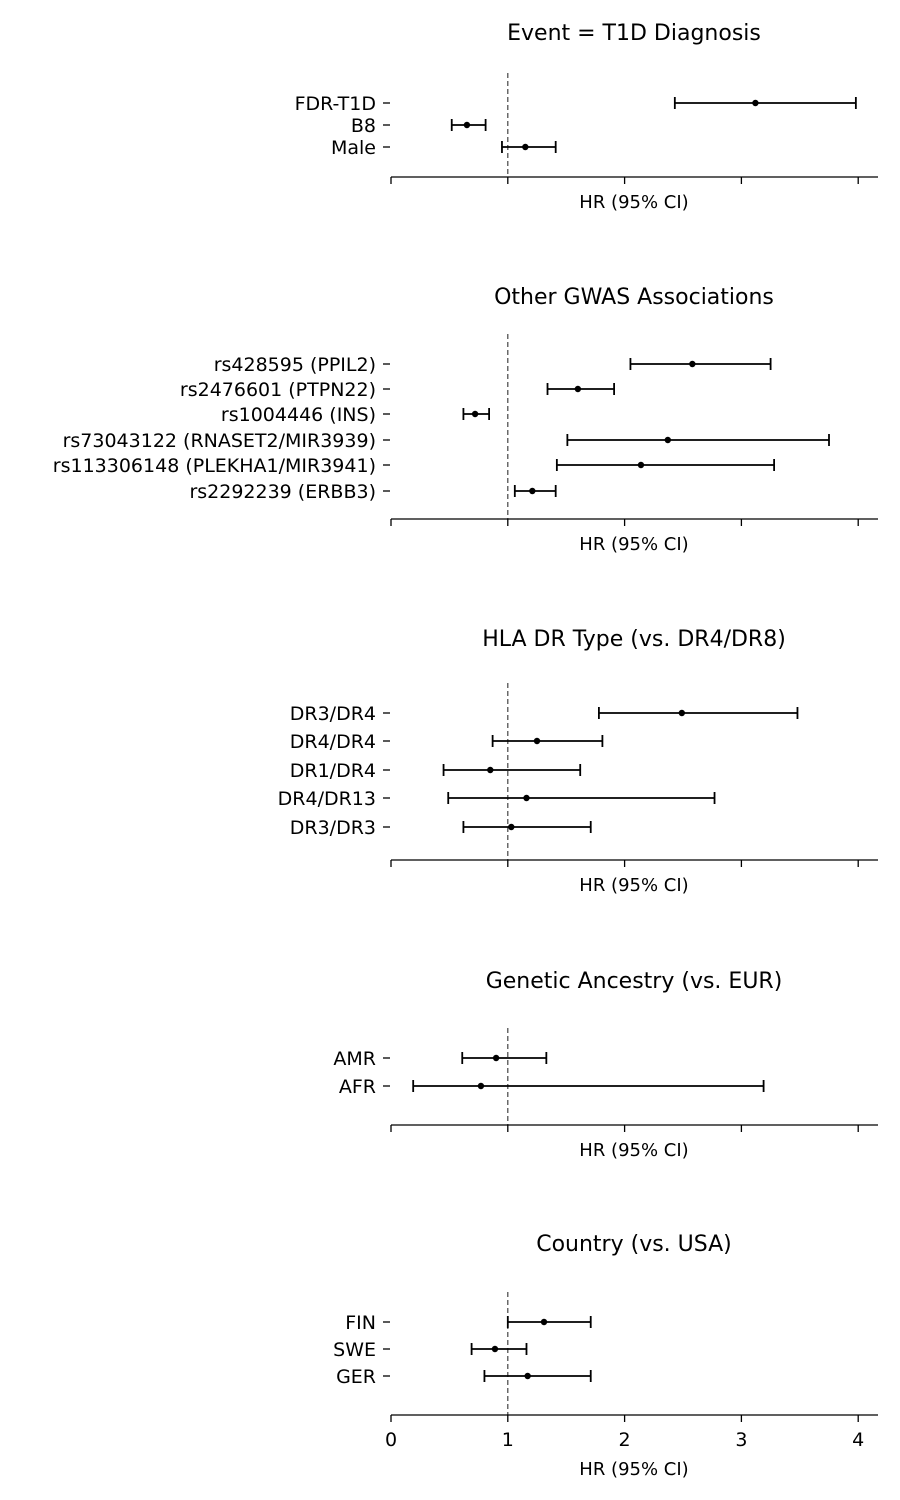 This screenshot has width=900, height=1500. What do you see at coordinates (391, 1440) in the screenshot?
I see `x-tick-label: 0` at bounding box center [391, 1440].